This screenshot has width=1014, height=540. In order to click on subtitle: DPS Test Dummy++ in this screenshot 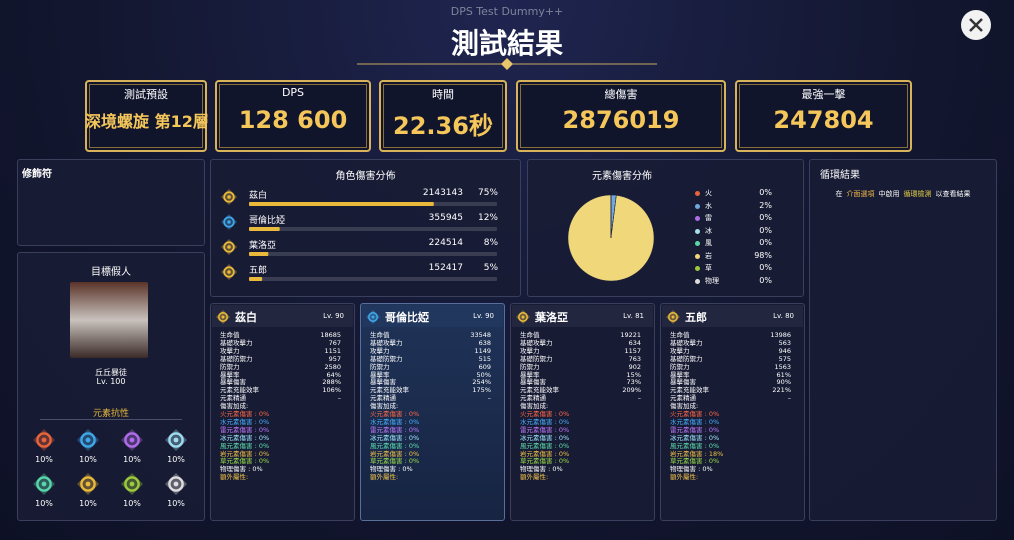, I will do `click(507, 11)`.